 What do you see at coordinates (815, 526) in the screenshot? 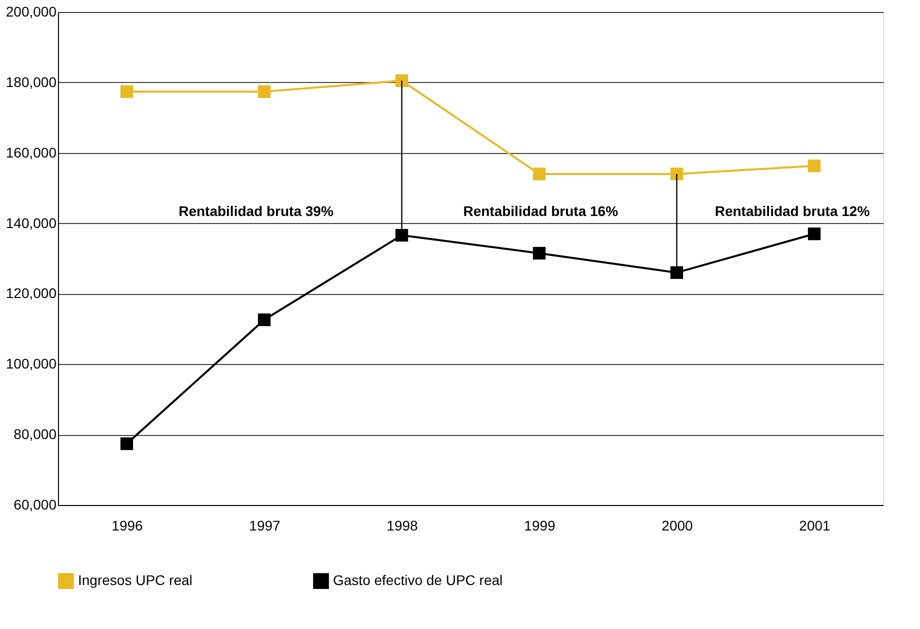
I see `x-tick-label: 2001` at bounding box center [815, 526].